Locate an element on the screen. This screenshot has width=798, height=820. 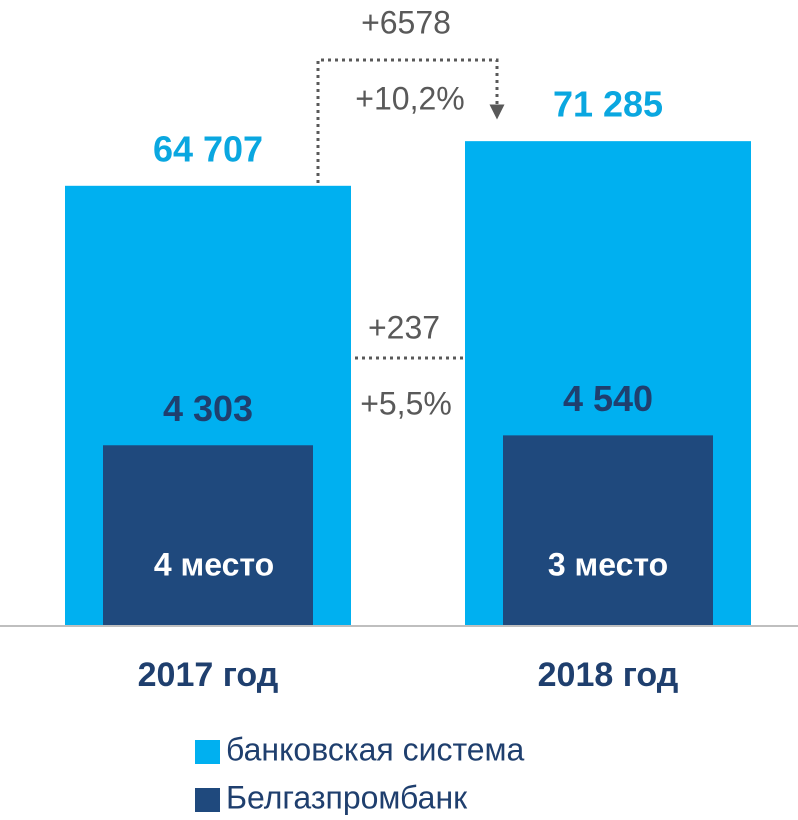
annotation: +237 is located at coordinates (404, 327).